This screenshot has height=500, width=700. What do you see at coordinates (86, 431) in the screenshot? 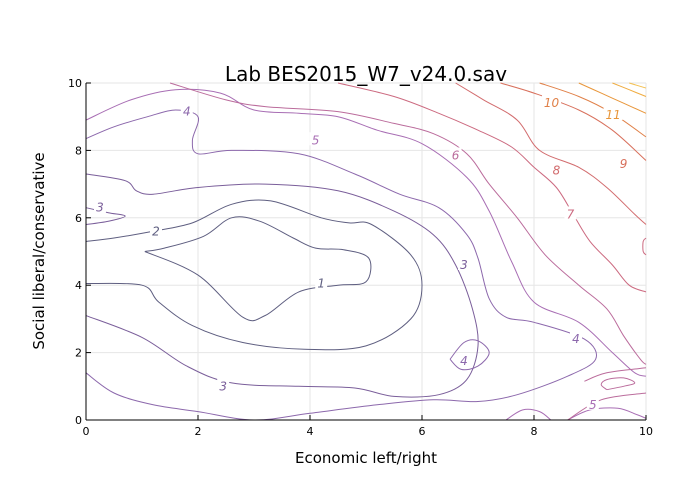
I see `x-tick-label: 0` at bounding box center [86, 431].